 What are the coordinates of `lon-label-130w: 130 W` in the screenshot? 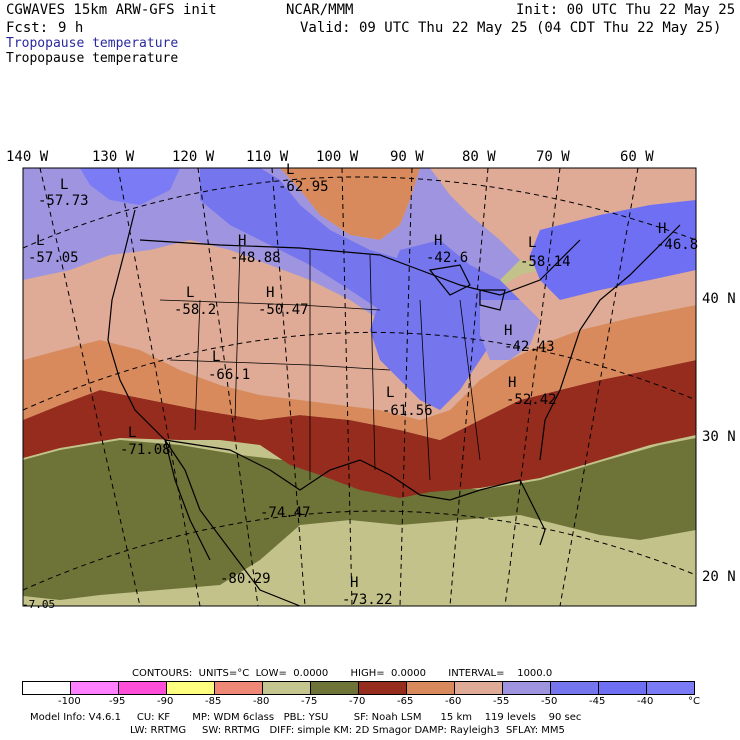 It's located at (113, 157).